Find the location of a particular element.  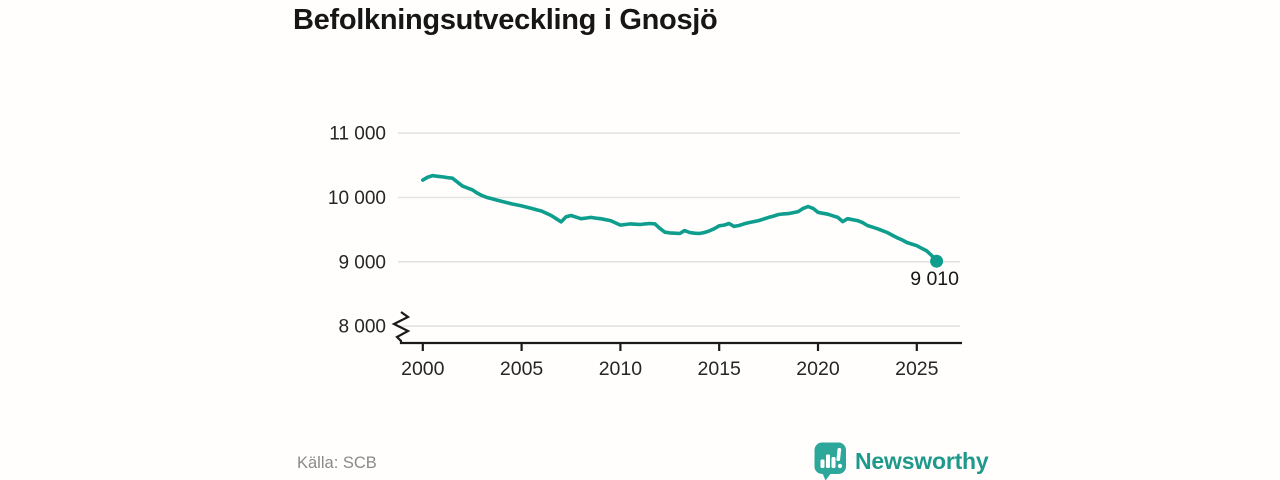

newsworthy-brand: Newsworthy is located at coordinates (901, 460).